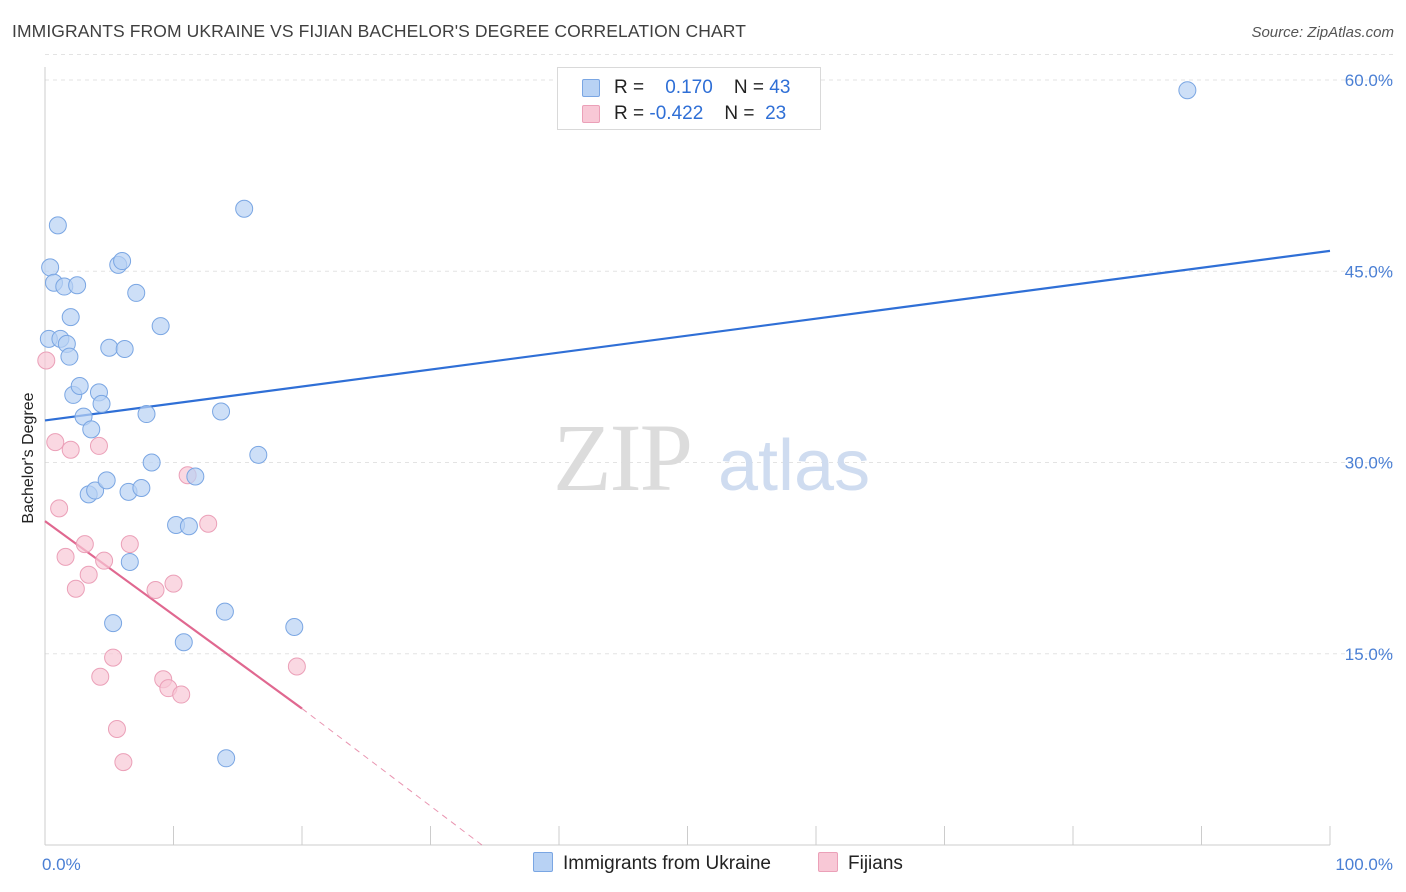 The width and height of the screenshot is (1406, 892). What do you see at coordinates (1369, 80) in the screenshot?
I see `y-tick-label: 60.0%` at bounding box center [1369, 80].